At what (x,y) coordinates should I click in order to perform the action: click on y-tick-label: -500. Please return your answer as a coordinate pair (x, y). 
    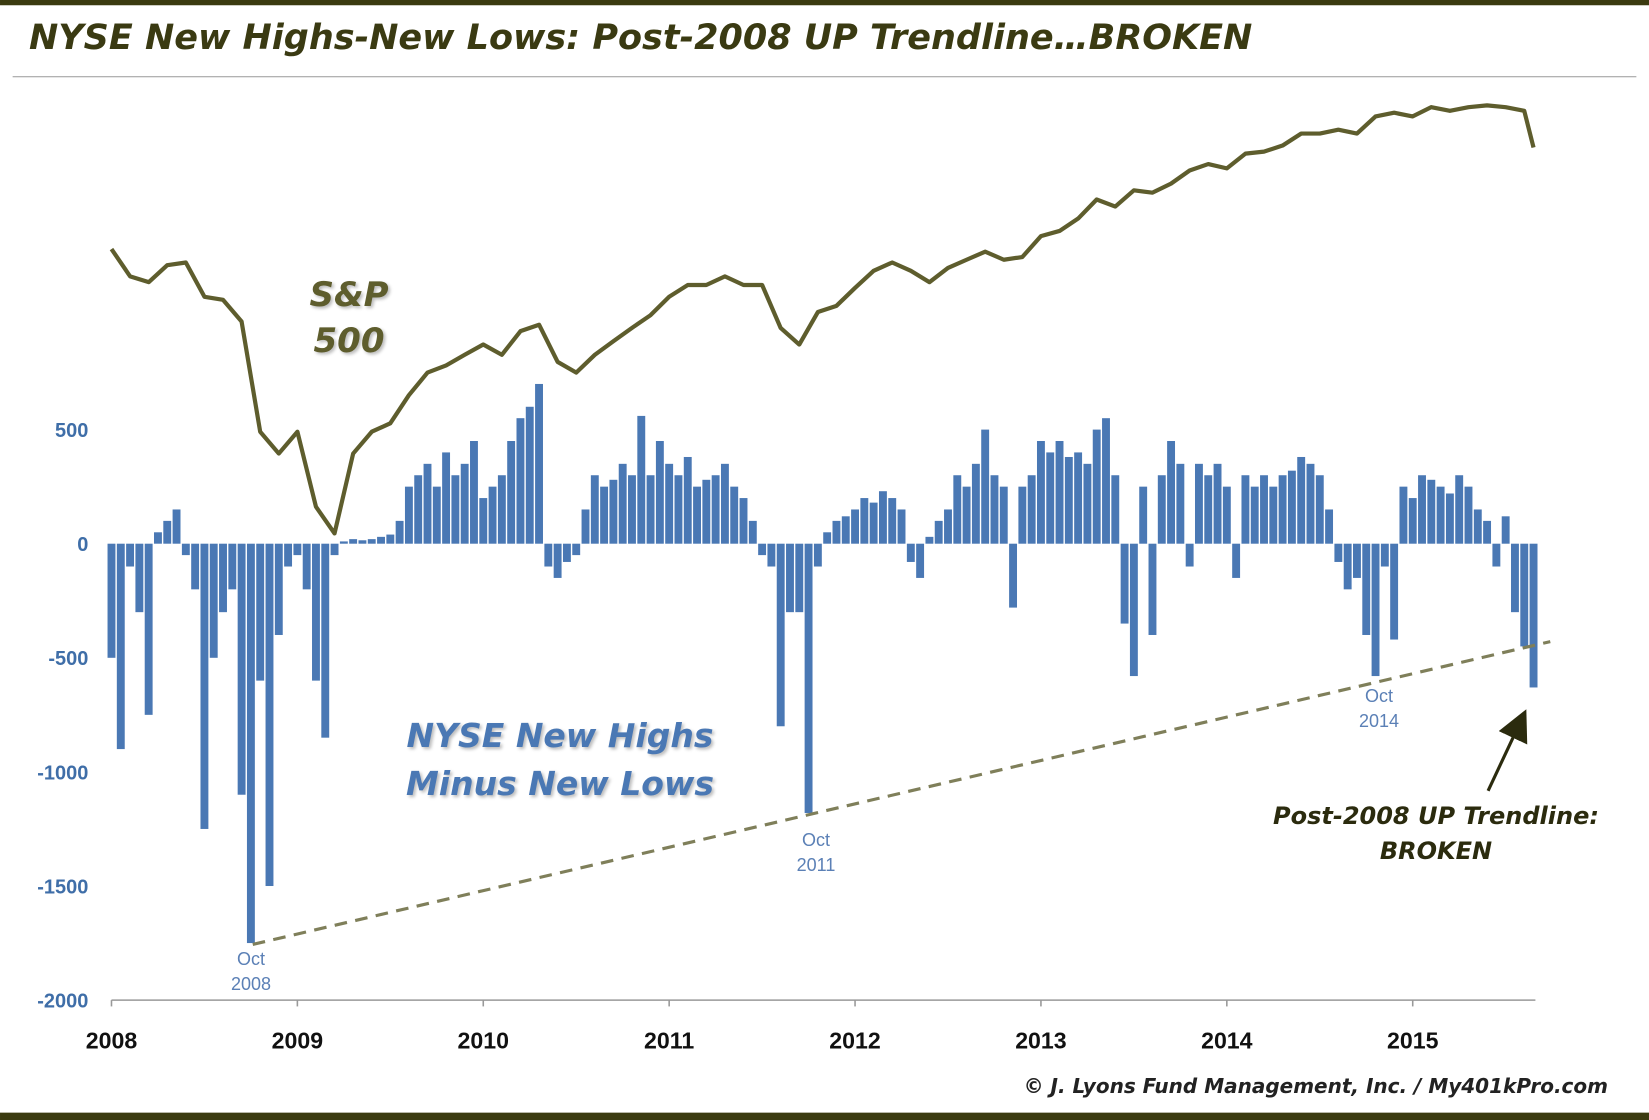
    Looking at the image, I should click on (68, 659).